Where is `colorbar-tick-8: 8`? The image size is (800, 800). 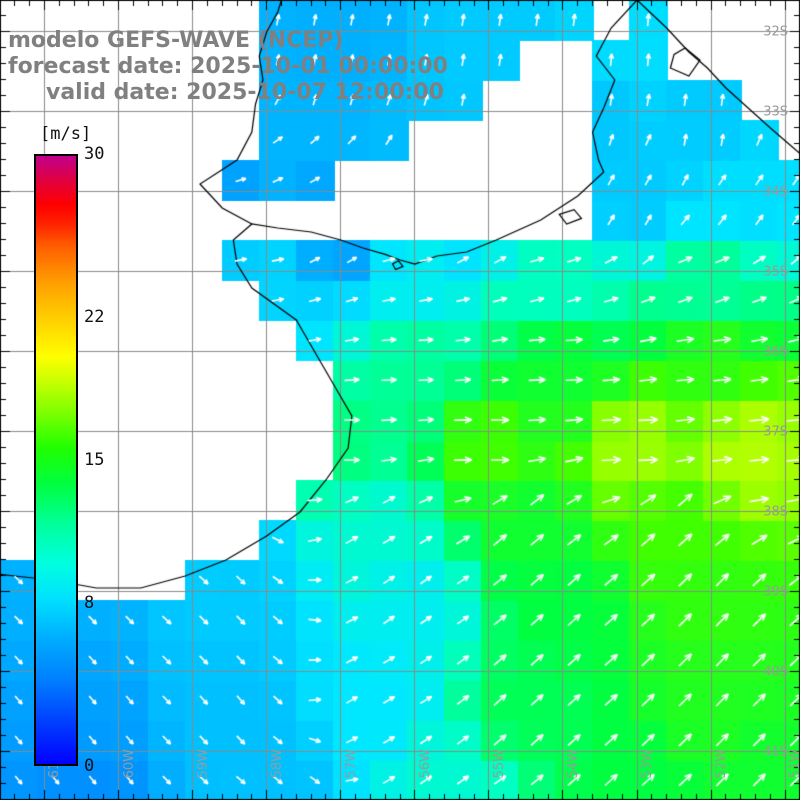
colorbar-tick-8: 8 is located at coordinates (89, 602).